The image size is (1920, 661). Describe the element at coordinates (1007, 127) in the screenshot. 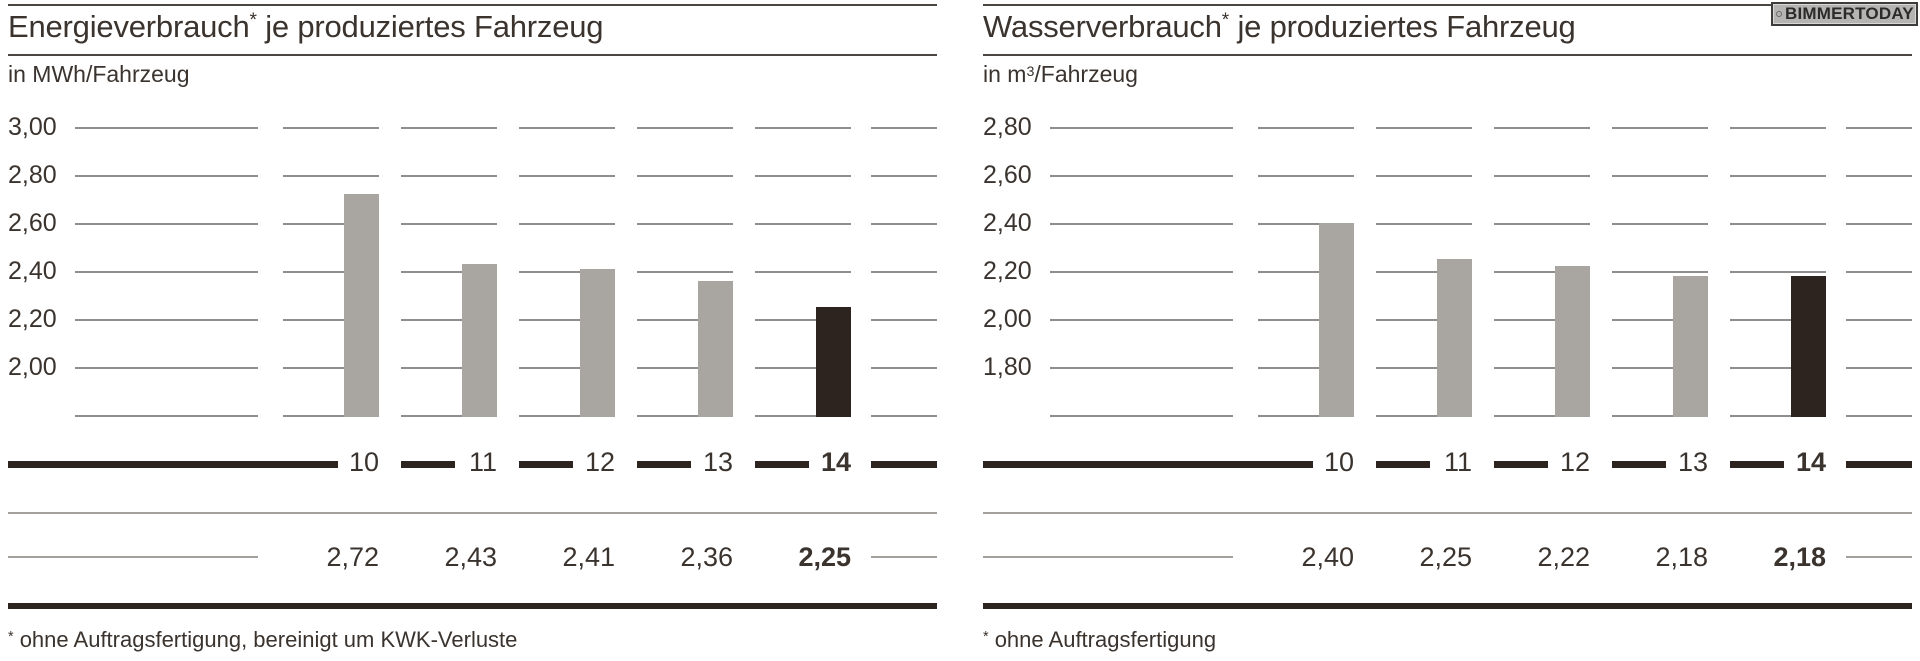

I see `y-tick-label: 2,80` at that location.